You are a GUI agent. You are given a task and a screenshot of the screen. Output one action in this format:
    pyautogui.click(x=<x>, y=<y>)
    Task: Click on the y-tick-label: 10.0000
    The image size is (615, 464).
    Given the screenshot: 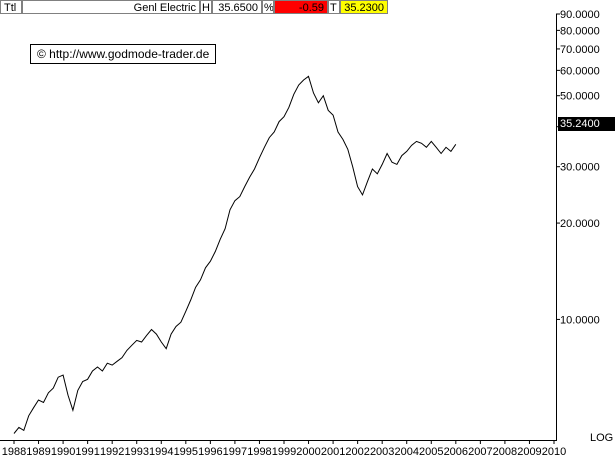 What is the action you would take?
    pyautogui.click(x=580, y=320)
    